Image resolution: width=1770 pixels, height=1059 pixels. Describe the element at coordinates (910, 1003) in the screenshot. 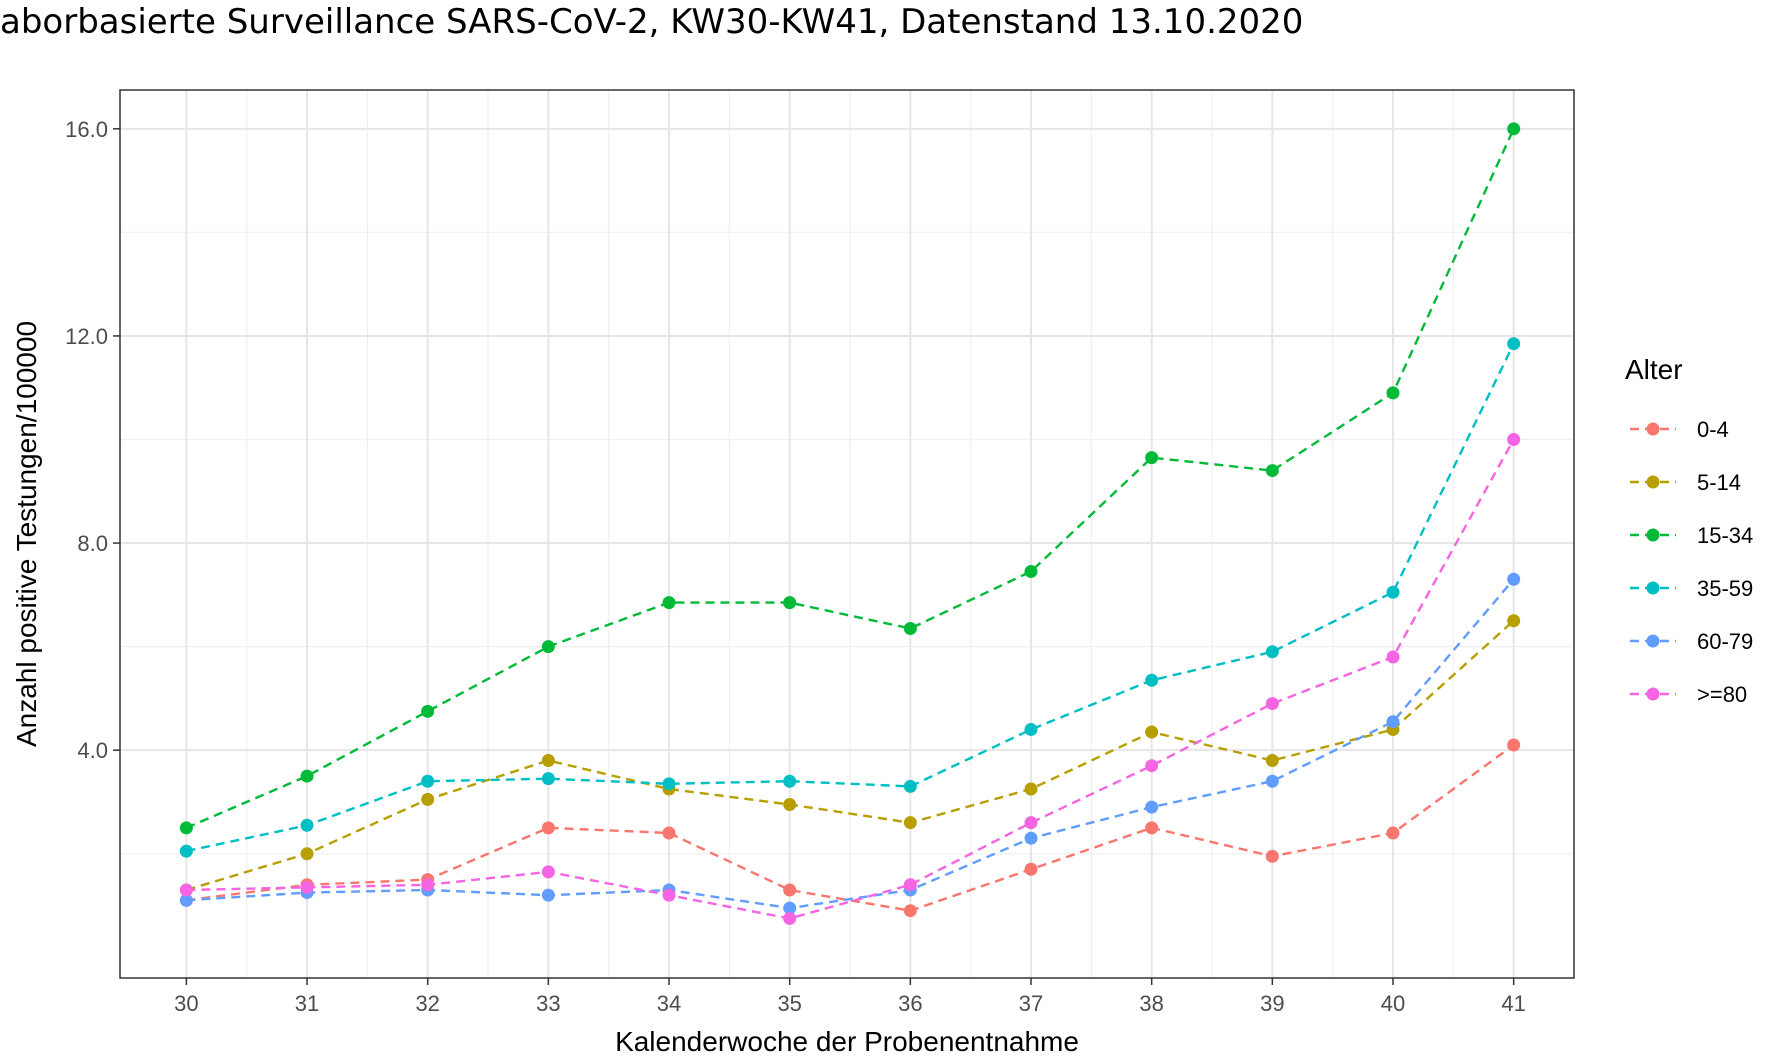

I see `x-tick-label: 36` at that location.